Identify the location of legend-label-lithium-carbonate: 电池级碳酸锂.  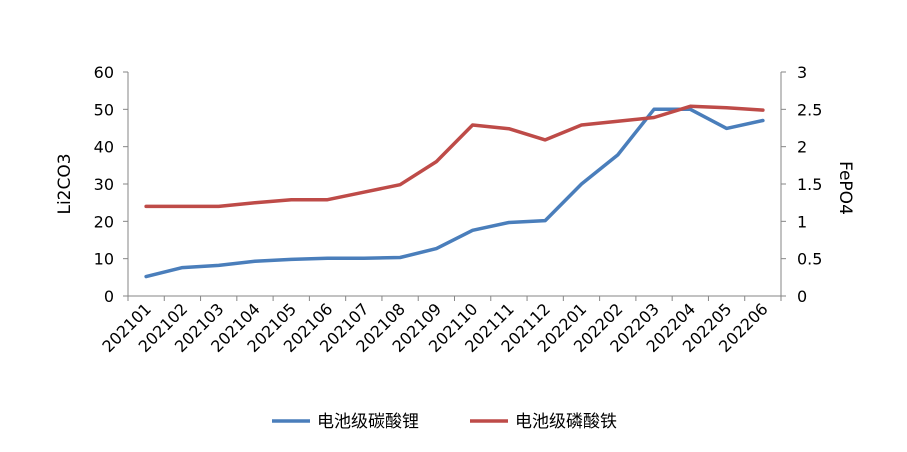
(368, 422).